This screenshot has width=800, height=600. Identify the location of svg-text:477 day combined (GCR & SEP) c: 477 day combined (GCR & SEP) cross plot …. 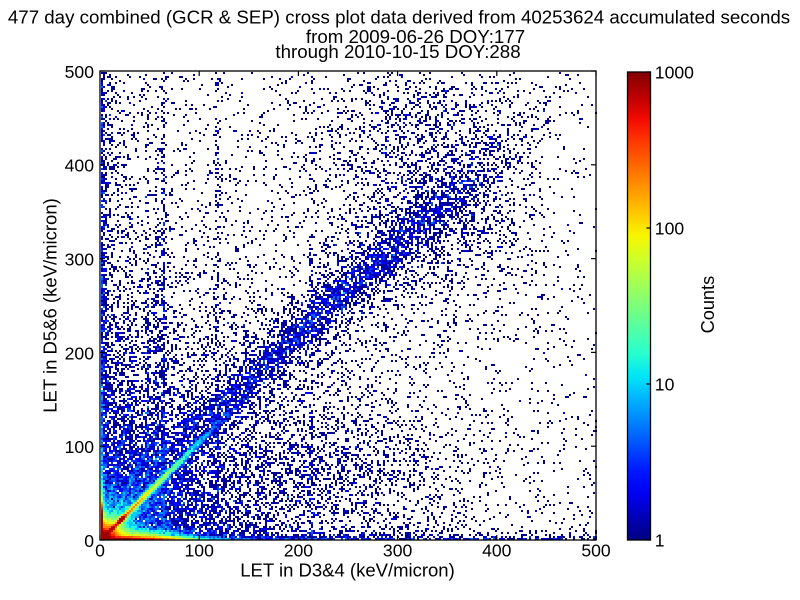
(399, 16).